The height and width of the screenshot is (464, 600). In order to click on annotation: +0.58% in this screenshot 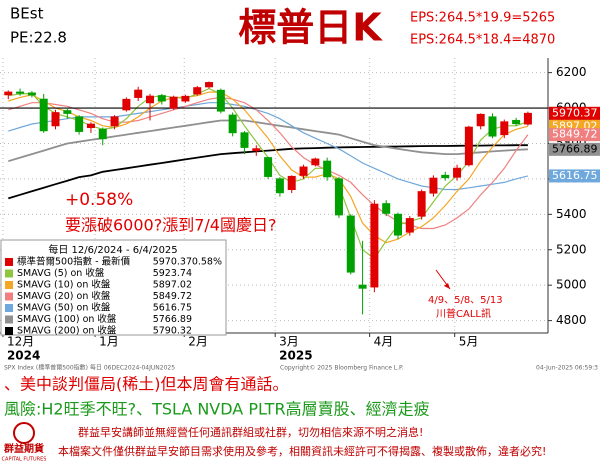, I will do `click(99, 200)`.